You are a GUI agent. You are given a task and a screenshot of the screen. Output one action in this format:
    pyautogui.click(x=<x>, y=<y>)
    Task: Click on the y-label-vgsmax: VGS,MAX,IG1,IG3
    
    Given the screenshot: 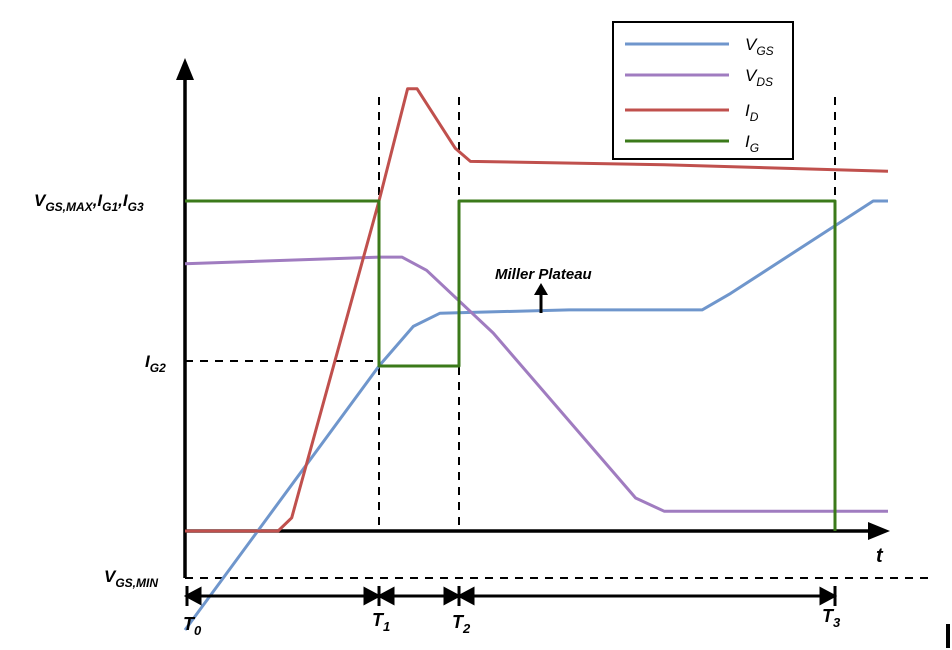 What is the action you would take?
    pyautogui.click(x=89, y=202)
    